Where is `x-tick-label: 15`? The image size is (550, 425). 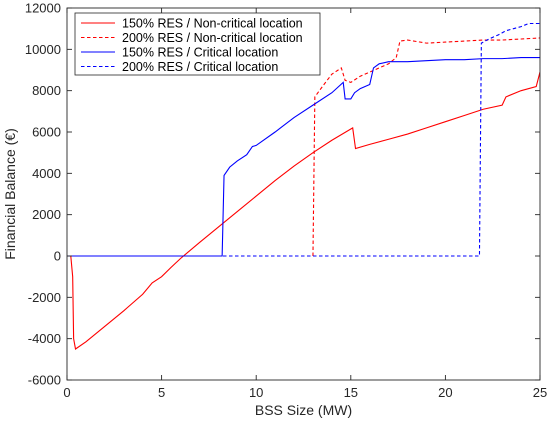
x-tick-label: 15 is located at coordinates (351, 392).